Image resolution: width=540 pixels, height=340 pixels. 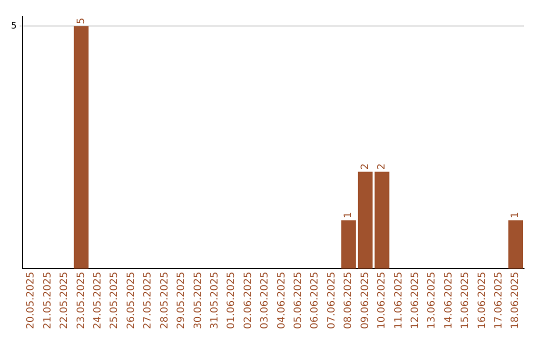 What do you see at coordinates (148, 301) in the screenshot?
I see `x-tick-label: 27.05.2025` at bounding box center [148, 301].